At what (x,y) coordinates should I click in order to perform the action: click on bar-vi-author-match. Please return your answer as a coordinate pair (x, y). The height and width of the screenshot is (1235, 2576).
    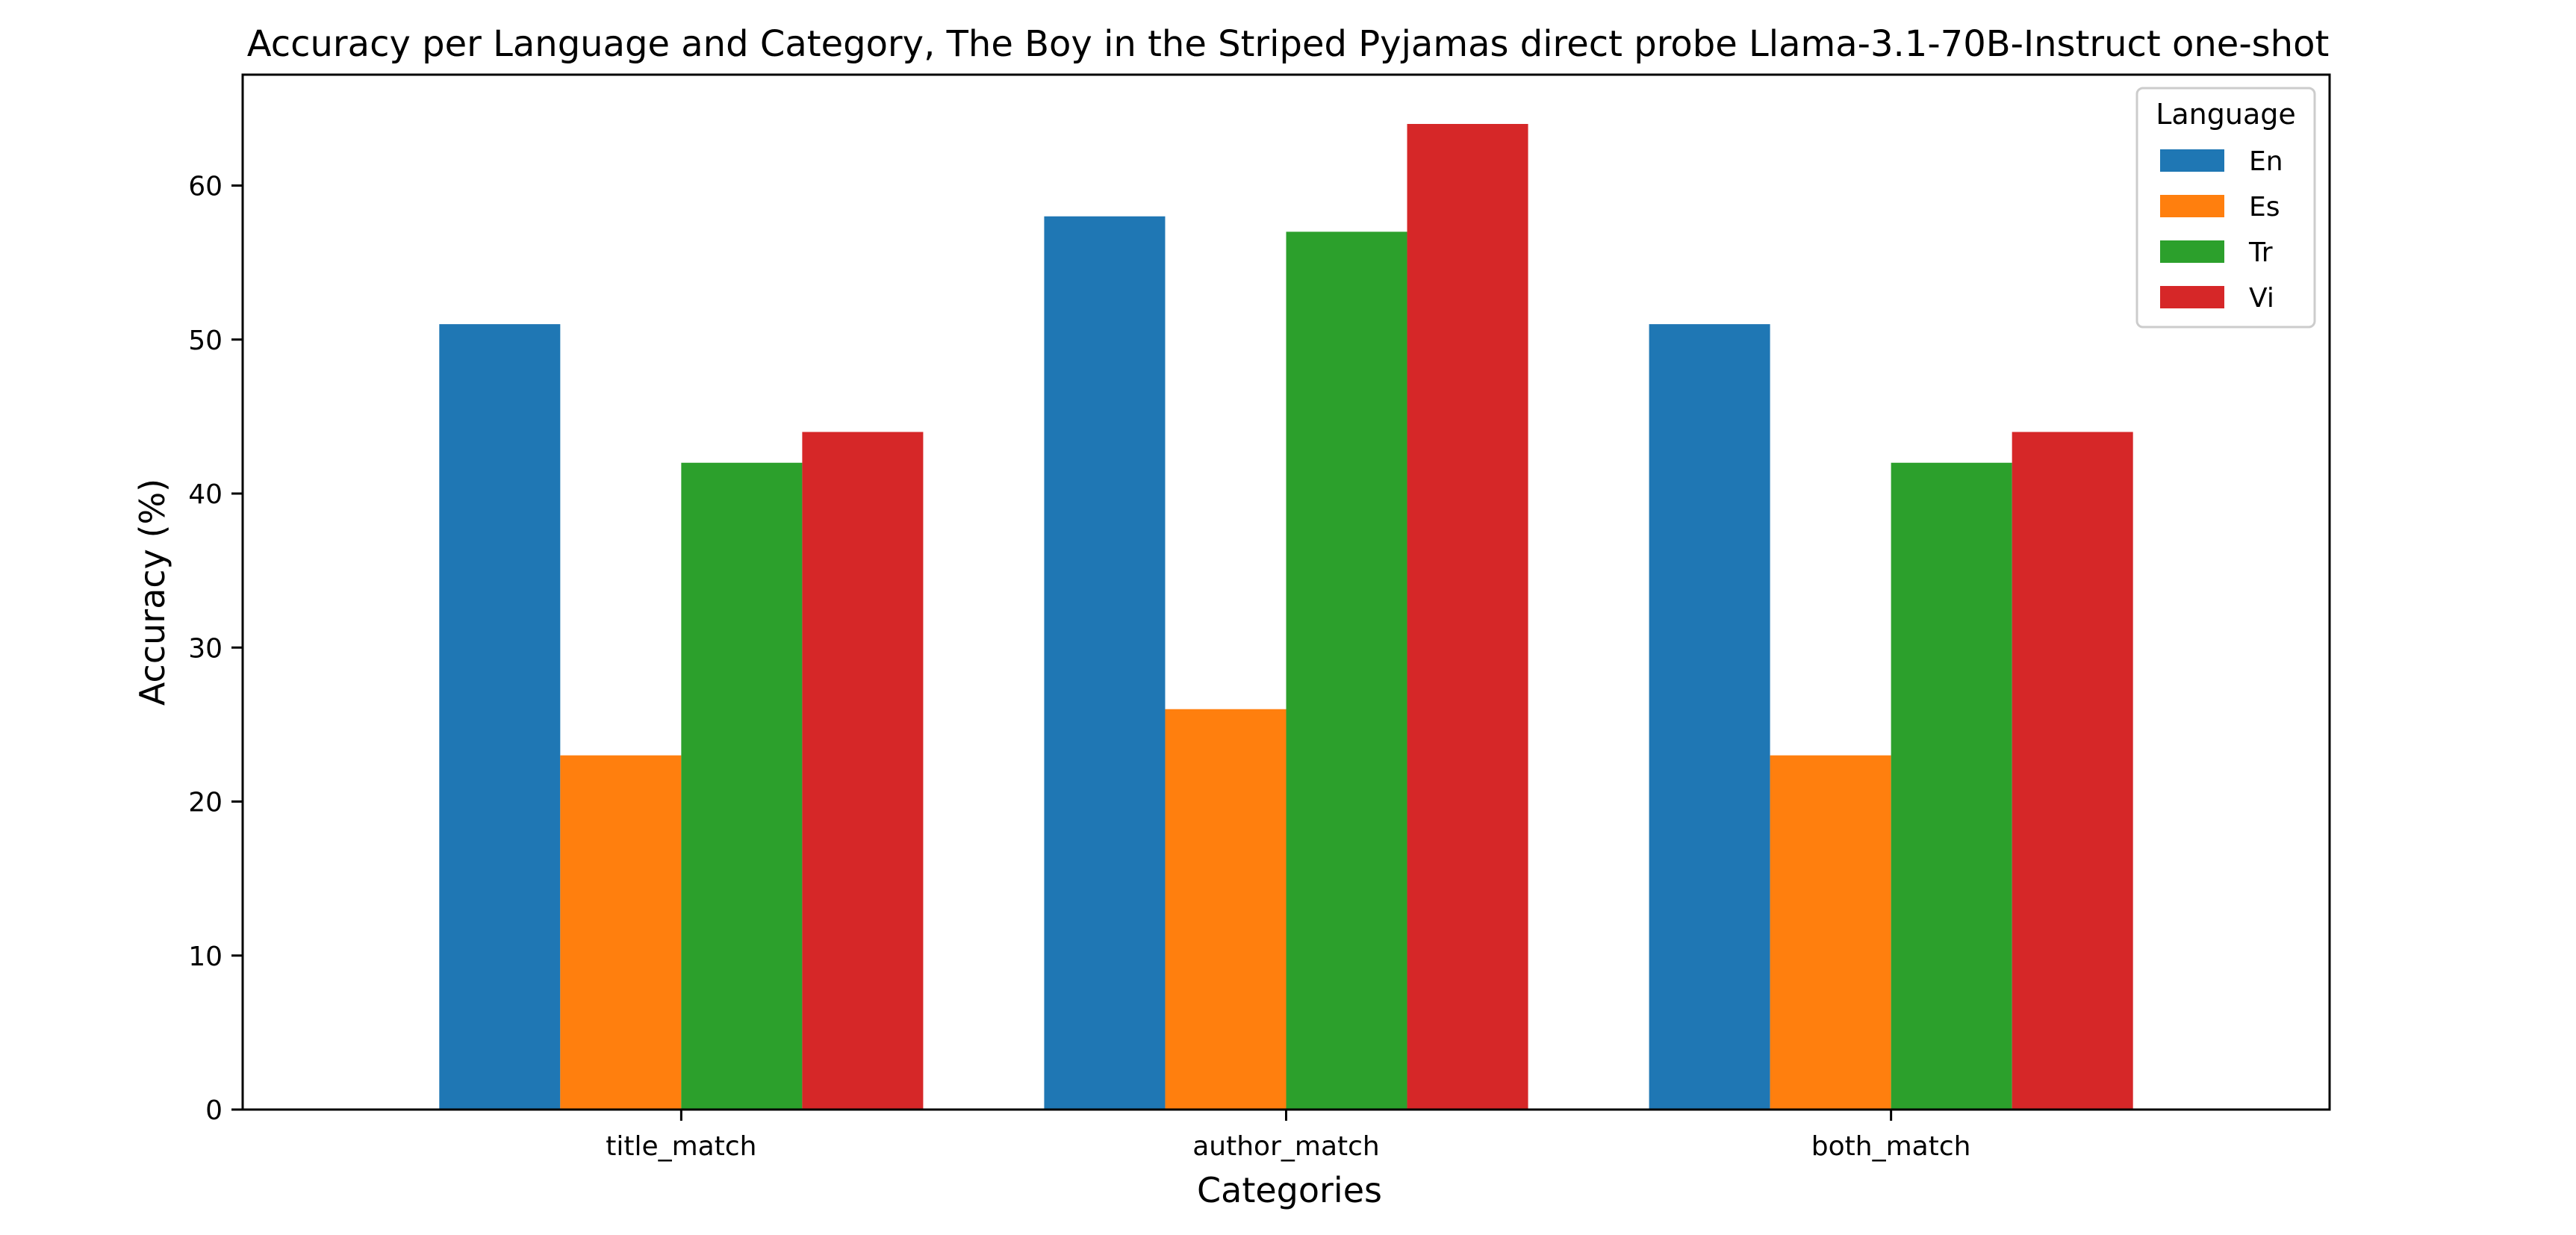
    Looking at the image, I should click on (1467, 617).